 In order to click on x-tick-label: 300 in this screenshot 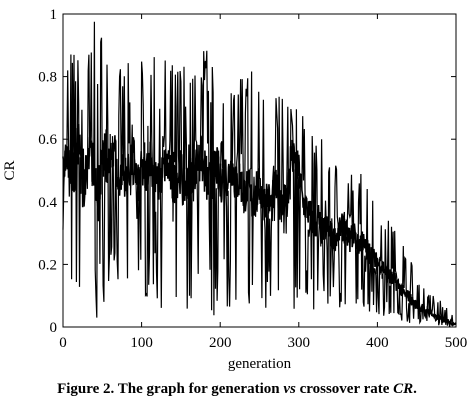, I will do `click(299, 343)`.